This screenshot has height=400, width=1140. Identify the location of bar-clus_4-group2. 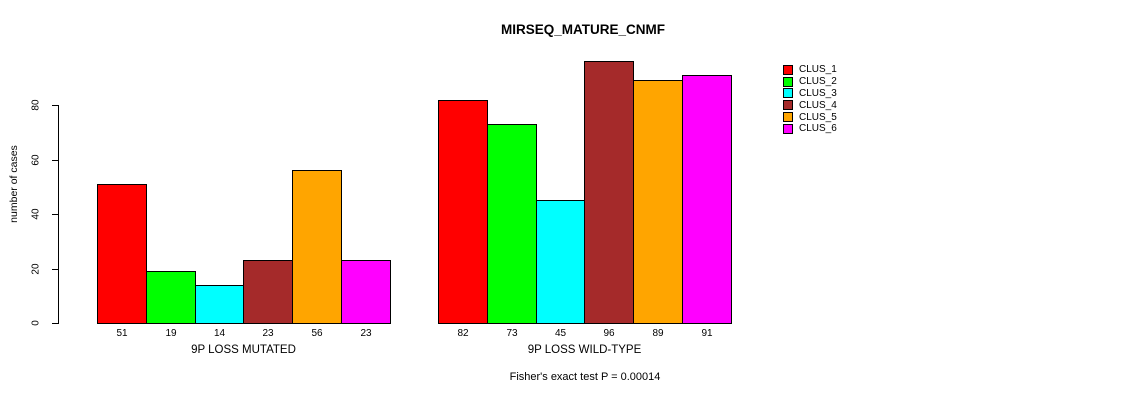
(609, 192).